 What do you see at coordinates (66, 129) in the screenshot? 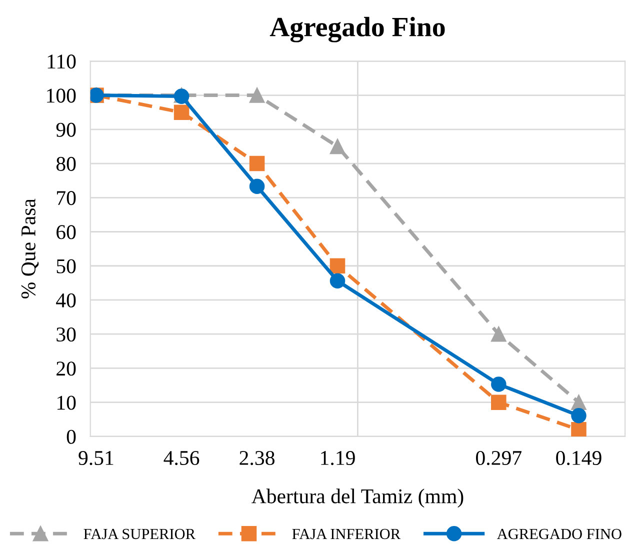
I see `y-tick-label: 90` at bounding box center [66, 129].